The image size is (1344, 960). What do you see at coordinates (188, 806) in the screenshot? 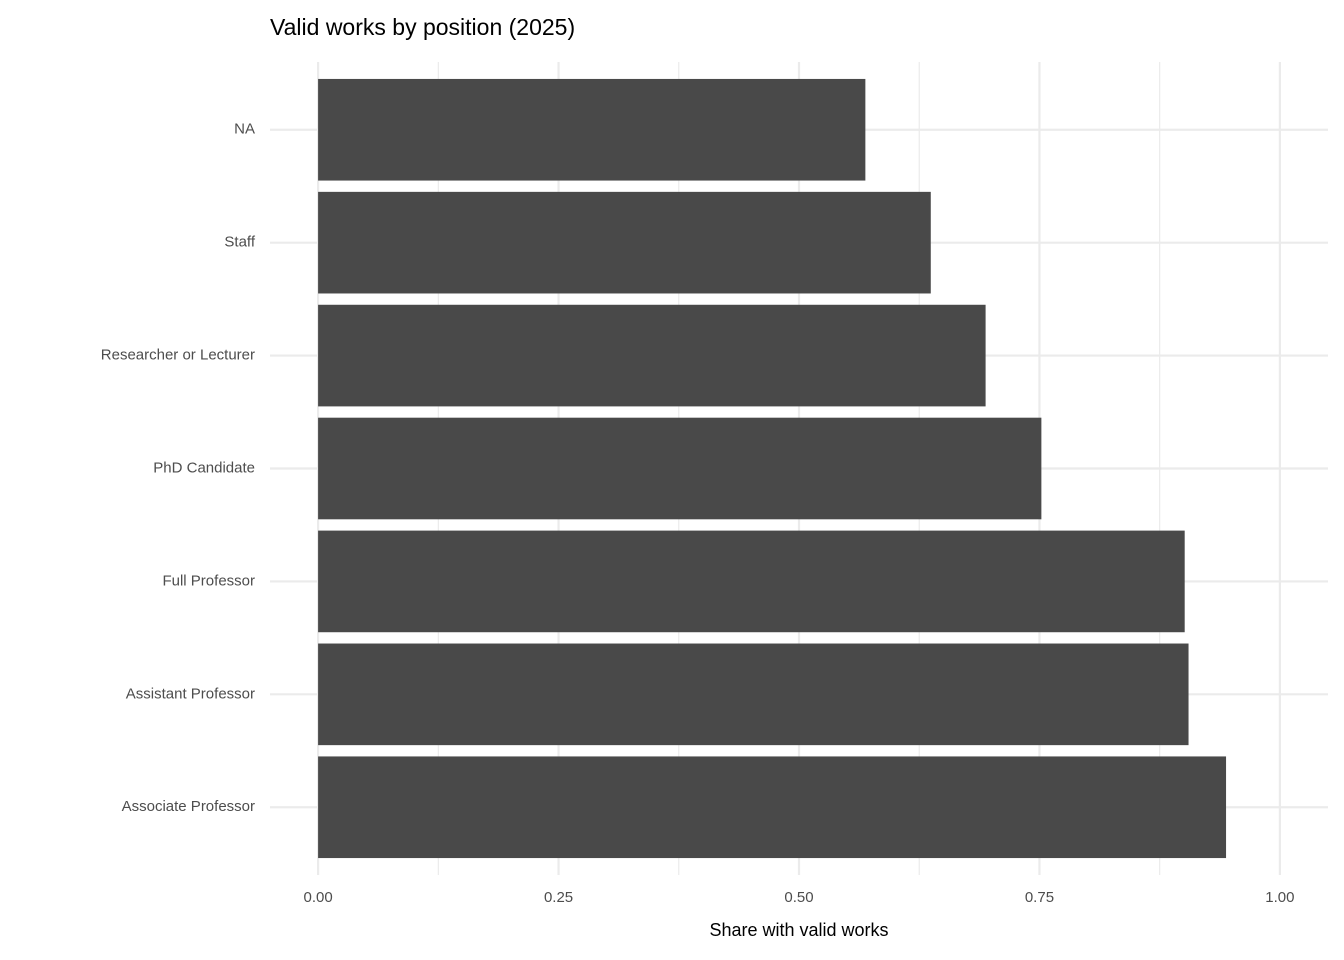
I see `y-tick-label: Associate Professor` at bounding box center [188, 806].